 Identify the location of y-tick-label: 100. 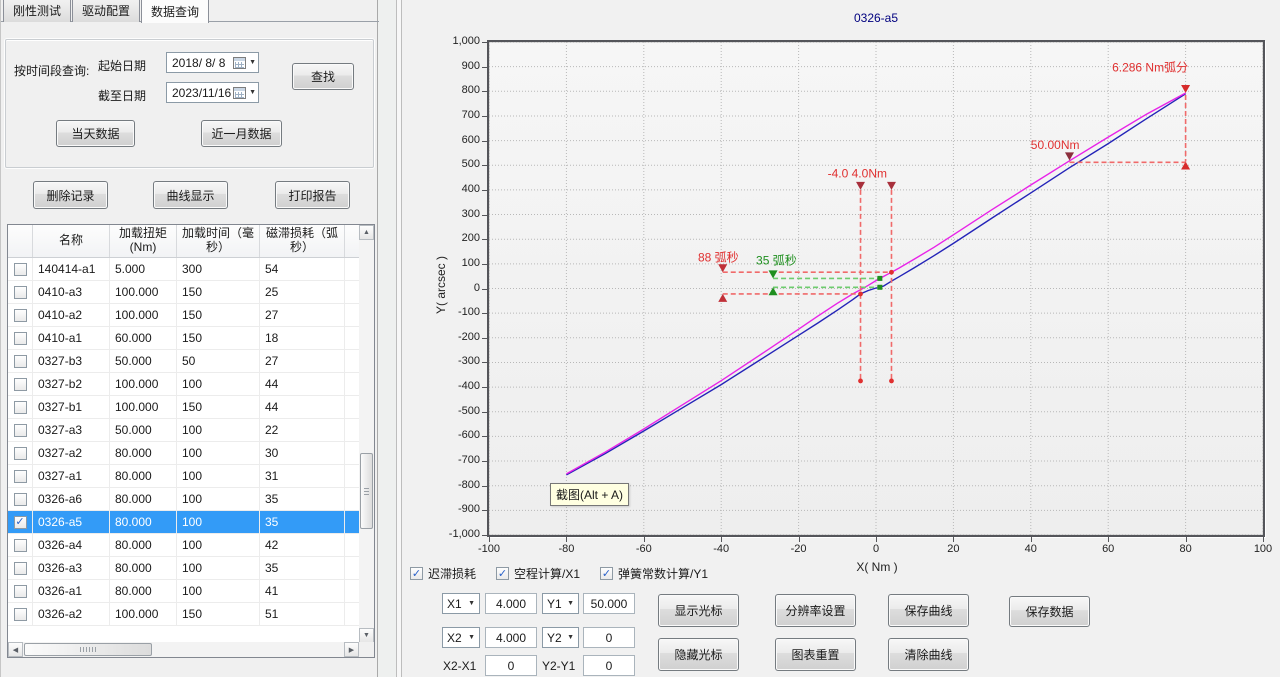
(470, 262).